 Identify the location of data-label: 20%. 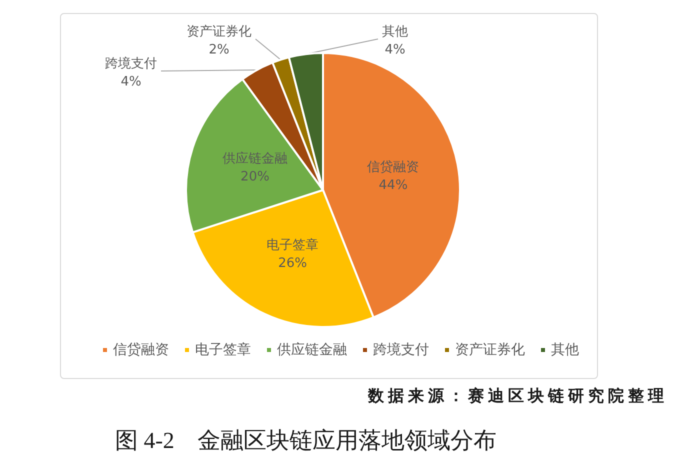
(255, 176).